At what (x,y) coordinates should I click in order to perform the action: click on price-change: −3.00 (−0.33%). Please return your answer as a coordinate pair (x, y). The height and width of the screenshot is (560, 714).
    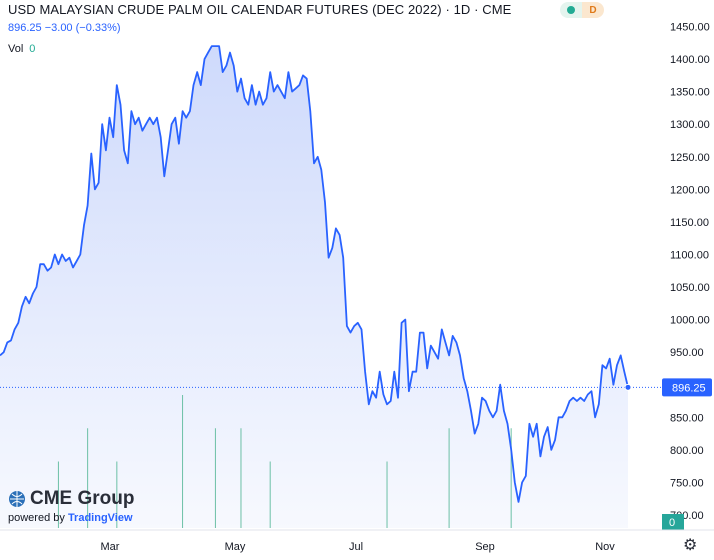
    Looking at the image, I should click on (82, 28).